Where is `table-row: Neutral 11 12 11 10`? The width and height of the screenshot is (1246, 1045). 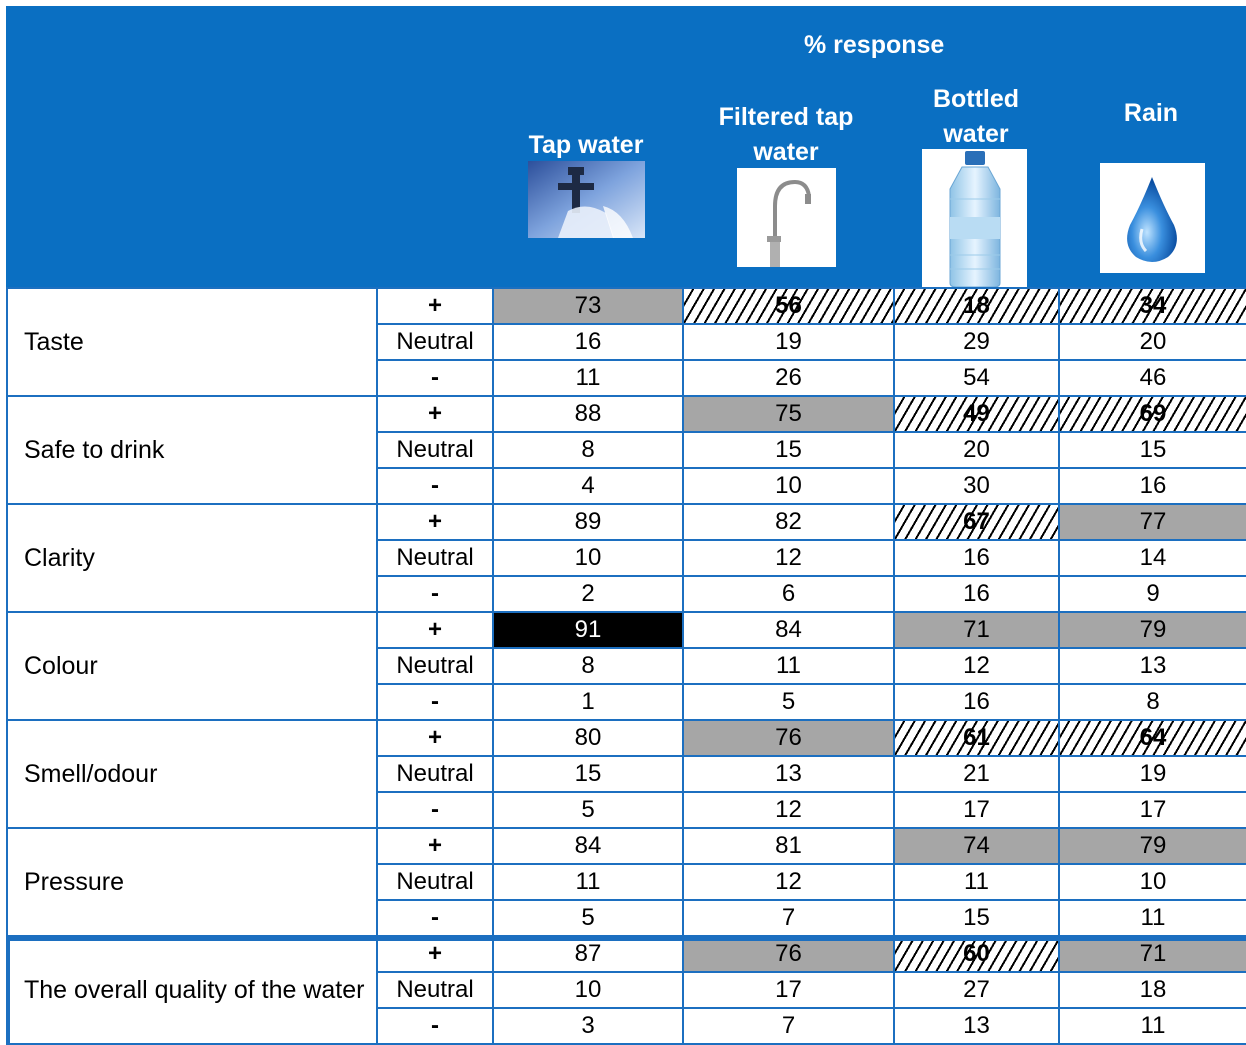 table-row: Neutral 11 12 11 10 is located at coordinates (626, 882).